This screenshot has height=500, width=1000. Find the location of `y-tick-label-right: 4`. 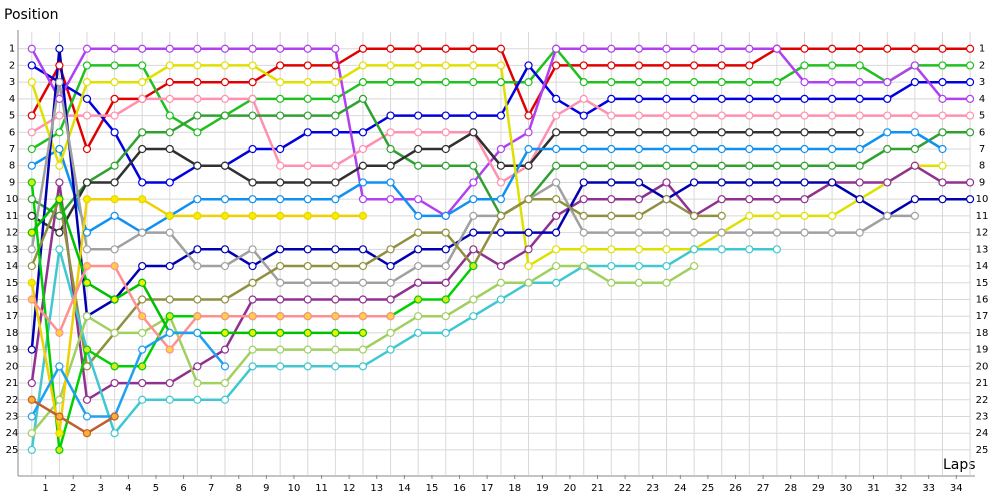

y-tick-label-right: 4 is located at coordinates (982, 99).